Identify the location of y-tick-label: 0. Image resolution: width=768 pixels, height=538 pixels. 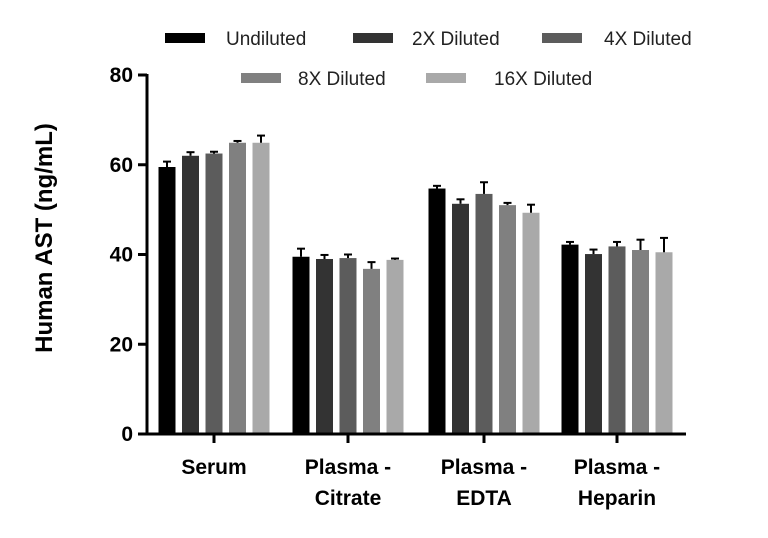
(127, 434).